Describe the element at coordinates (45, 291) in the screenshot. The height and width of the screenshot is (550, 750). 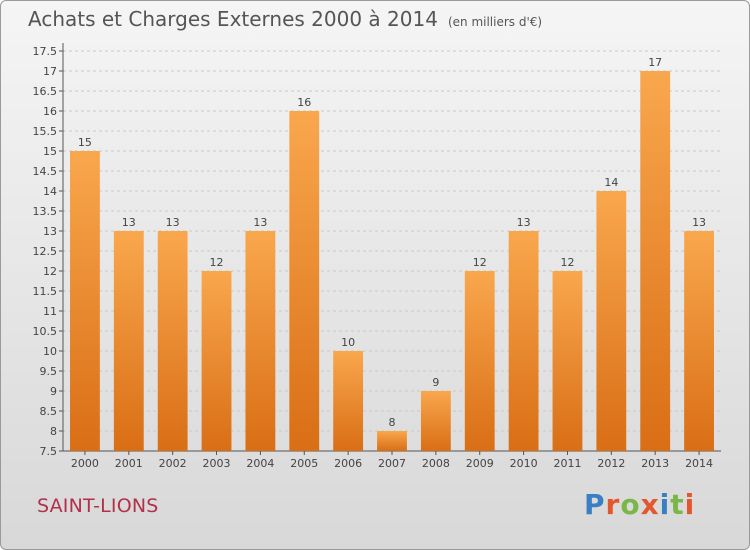
I see `y-tick-label: 11.5` at that location.